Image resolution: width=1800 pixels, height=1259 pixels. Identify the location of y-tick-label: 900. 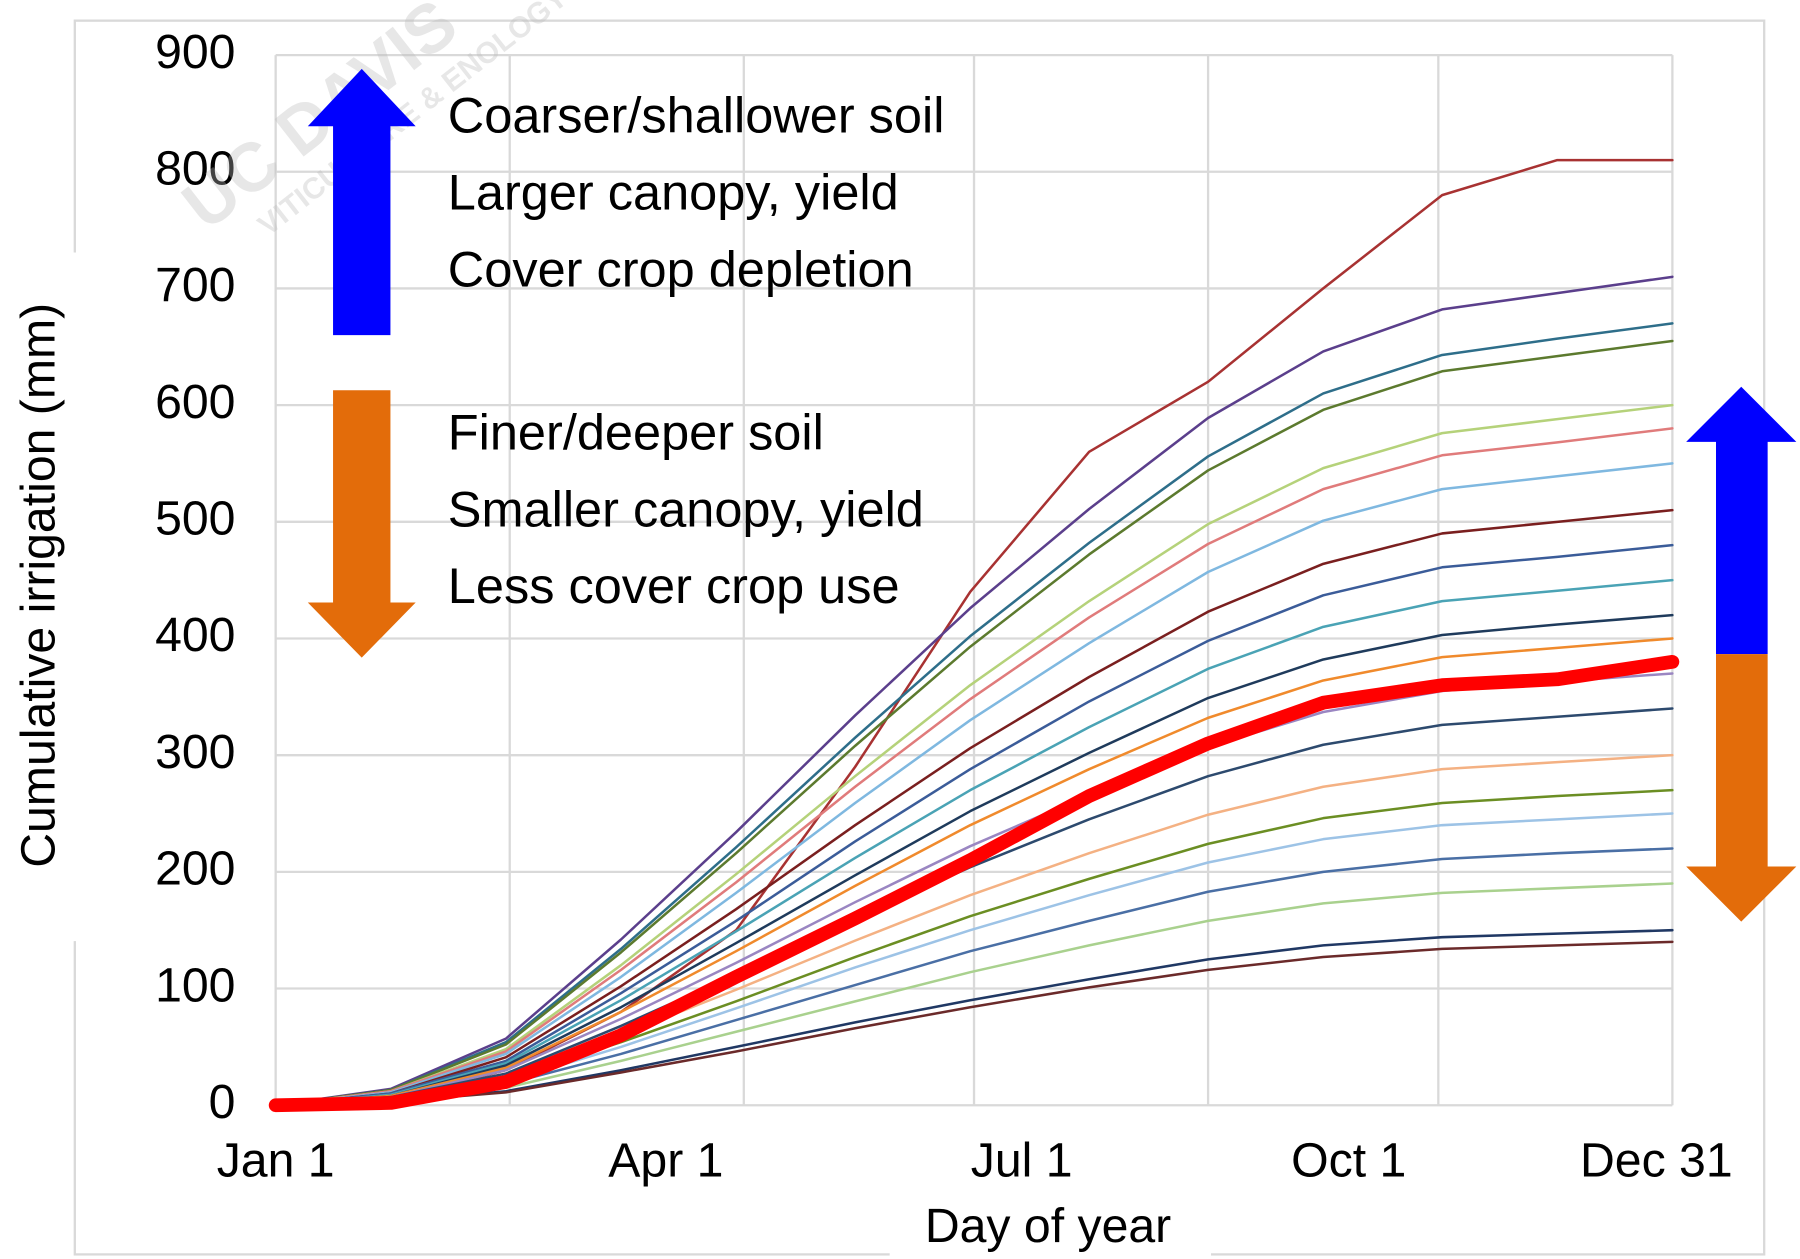
(195, 52).